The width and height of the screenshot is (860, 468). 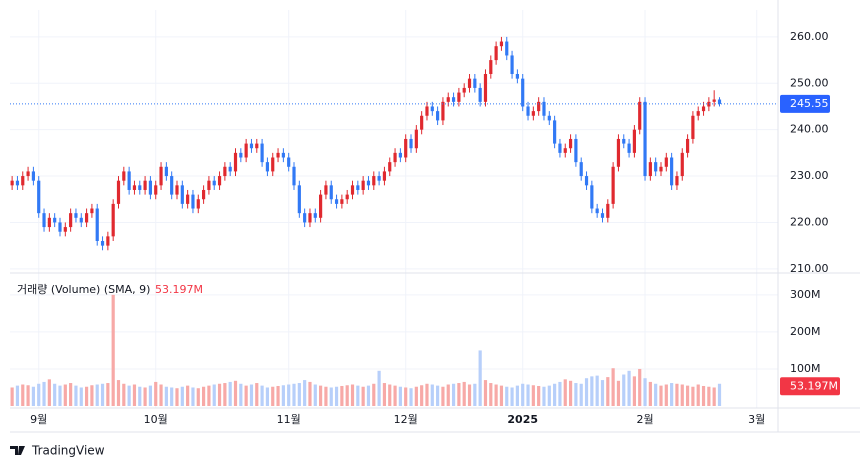 What do you see at coordinates (756, 419) in the screenshot?
I see `x-tick-label: 3월` at bounding box center [756, 419].